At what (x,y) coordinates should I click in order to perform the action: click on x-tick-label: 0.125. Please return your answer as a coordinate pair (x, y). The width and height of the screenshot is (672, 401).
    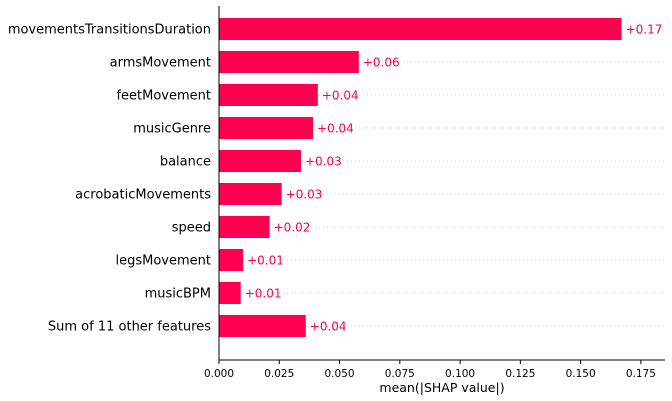
    Looking at the image, I should click on (520, 374).